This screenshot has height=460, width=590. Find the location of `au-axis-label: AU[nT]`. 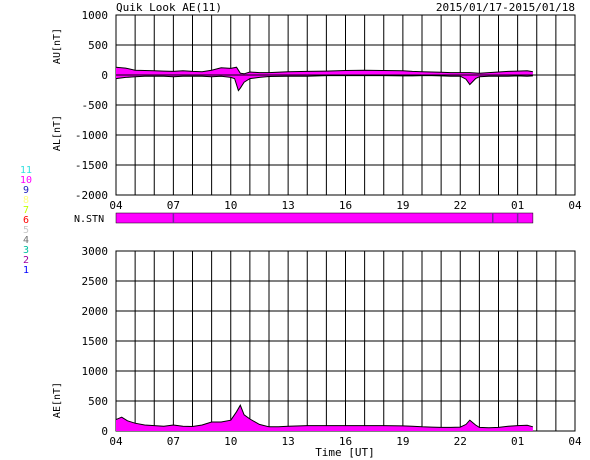

au-axis-label: AU[nT] is located at coordinates (57, 46).